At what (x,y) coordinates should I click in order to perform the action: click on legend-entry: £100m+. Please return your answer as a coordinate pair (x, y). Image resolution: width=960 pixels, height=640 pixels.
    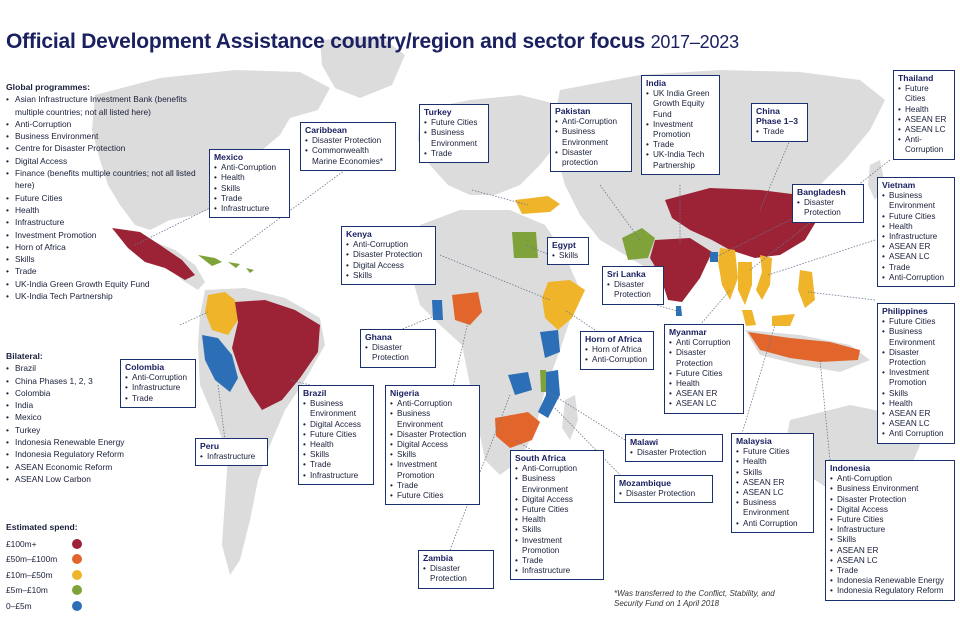
    Looking at the image, I should click on (44, 544).